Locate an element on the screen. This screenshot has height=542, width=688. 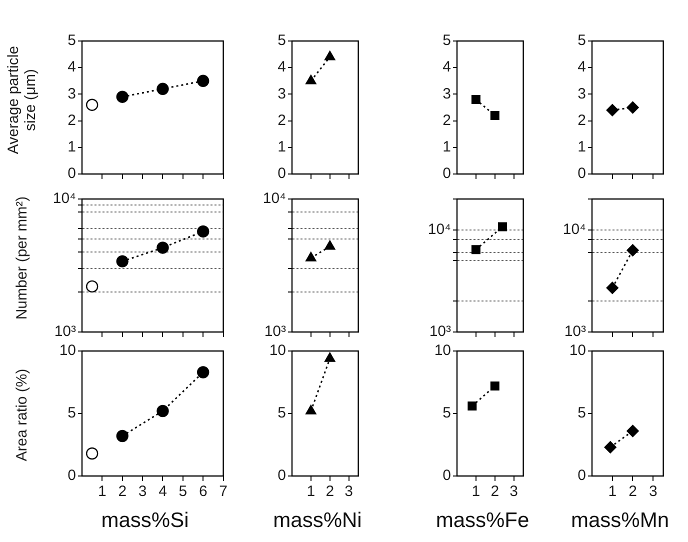
x-axis-title: mass%Fe is located at coordinates (483, 521).